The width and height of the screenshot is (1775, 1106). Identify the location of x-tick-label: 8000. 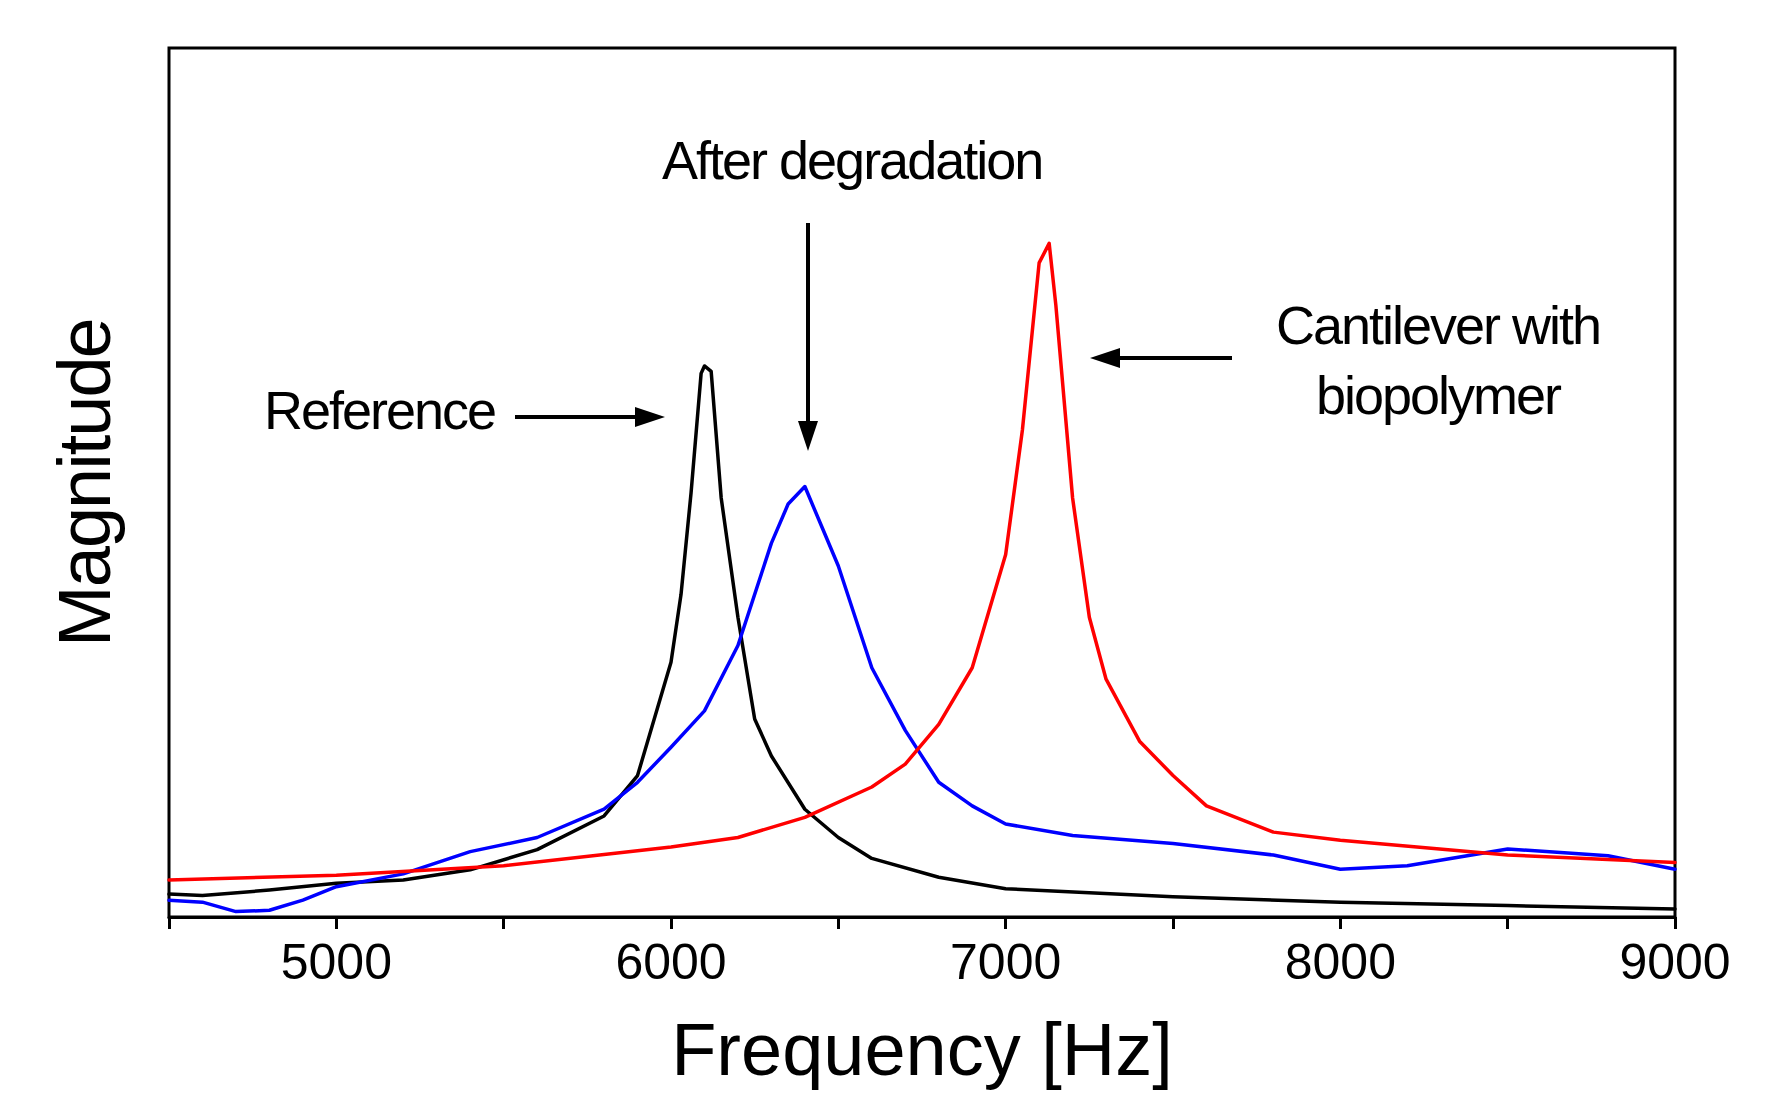
(1340, 962).